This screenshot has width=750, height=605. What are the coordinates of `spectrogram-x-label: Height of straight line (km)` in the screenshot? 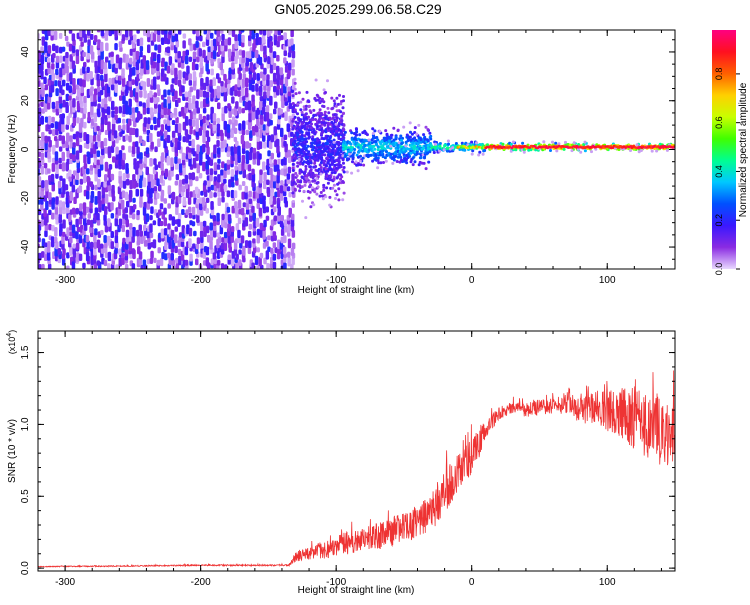 It's located at (356, 290).